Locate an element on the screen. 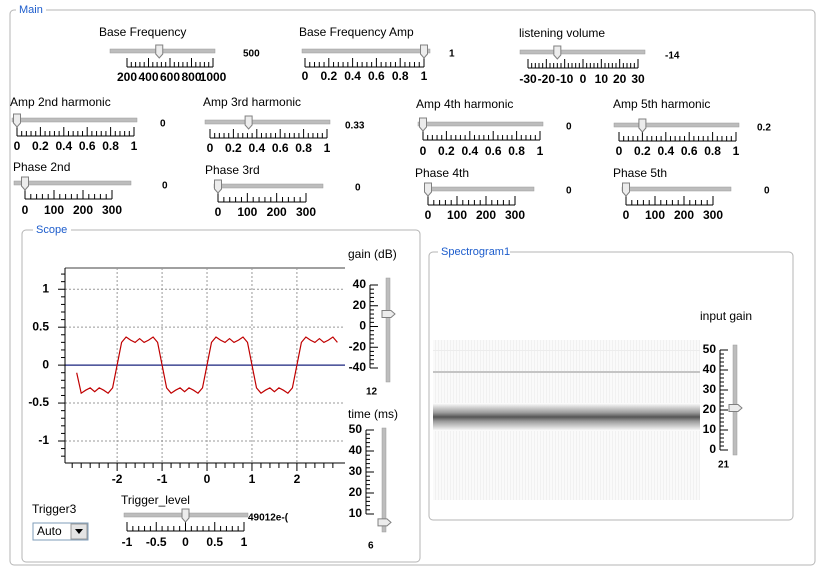  combo-arrow is located at coordinates (79, 531).